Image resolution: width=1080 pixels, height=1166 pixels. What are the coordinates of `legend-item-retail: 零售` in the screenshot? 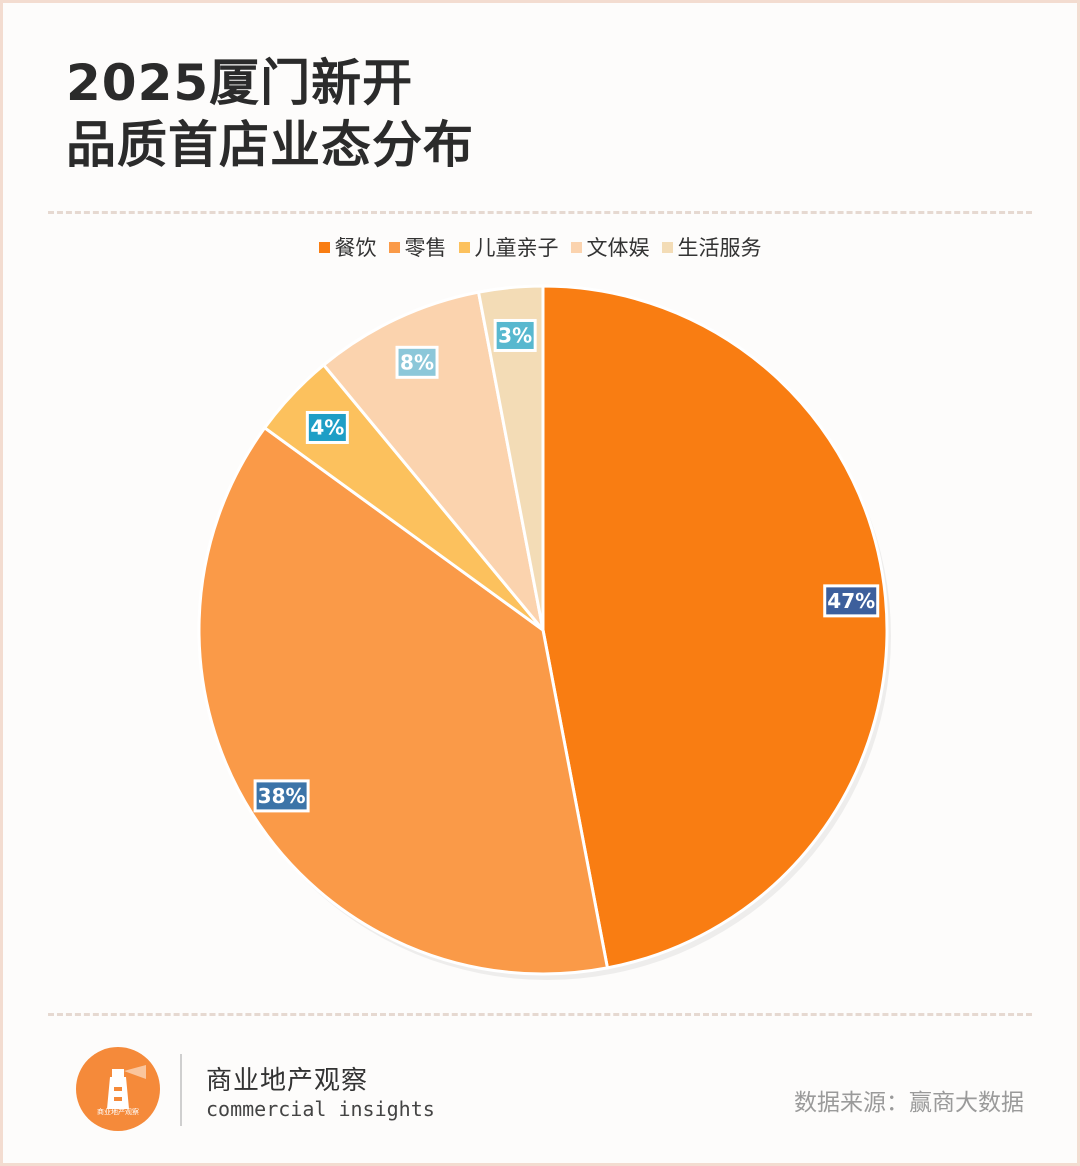 It's located at (417, 247).